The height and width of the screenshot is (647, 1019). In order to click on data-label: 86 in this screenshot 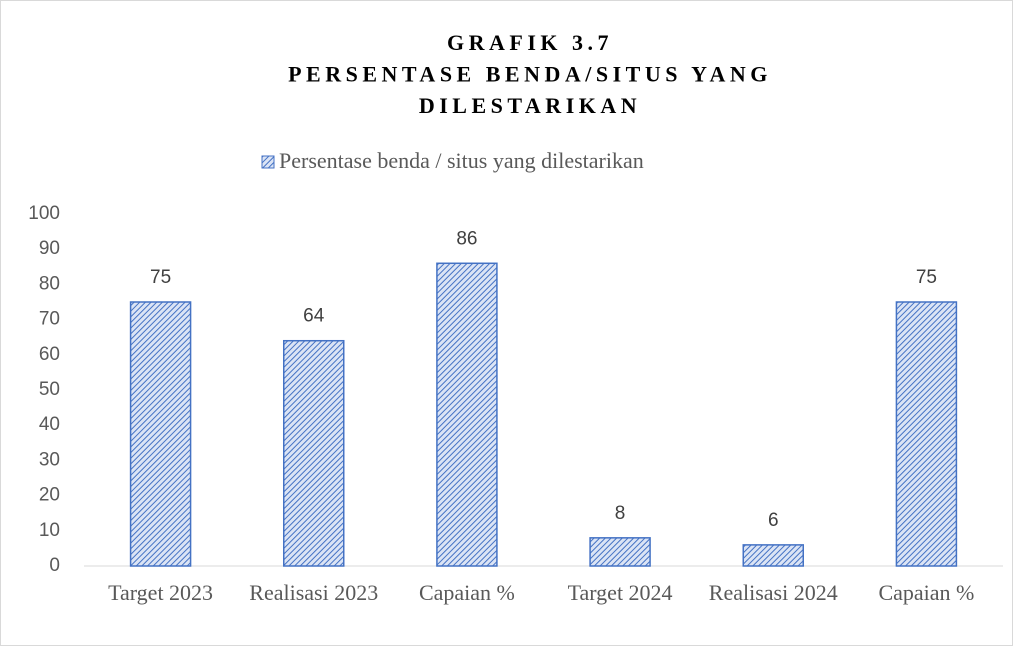, I will do `click(466, 238)`.